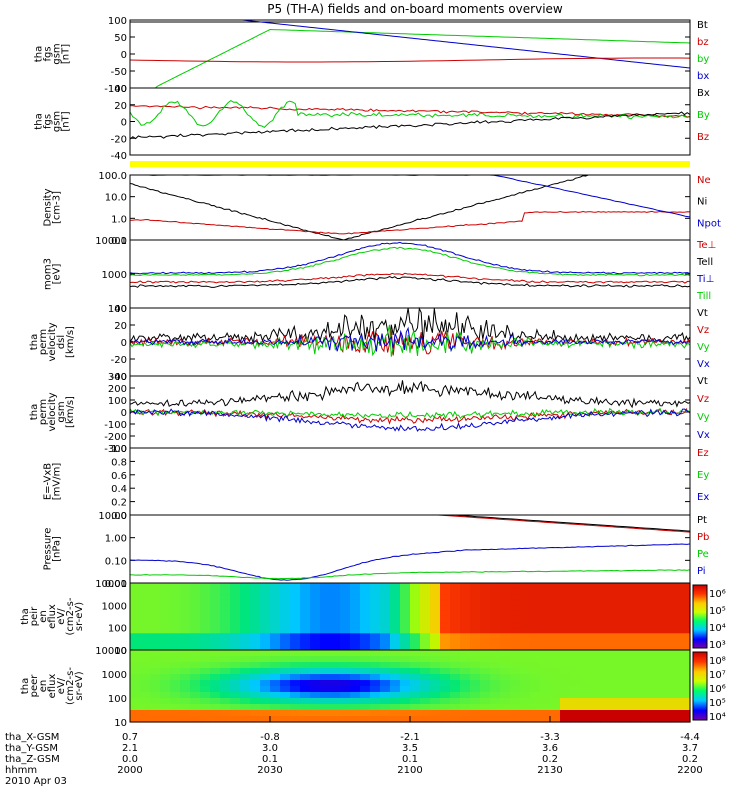 The height and width of the screenshot is (800, 750). I want to click on y-axis-label-line: gsm, so click(61, 411).